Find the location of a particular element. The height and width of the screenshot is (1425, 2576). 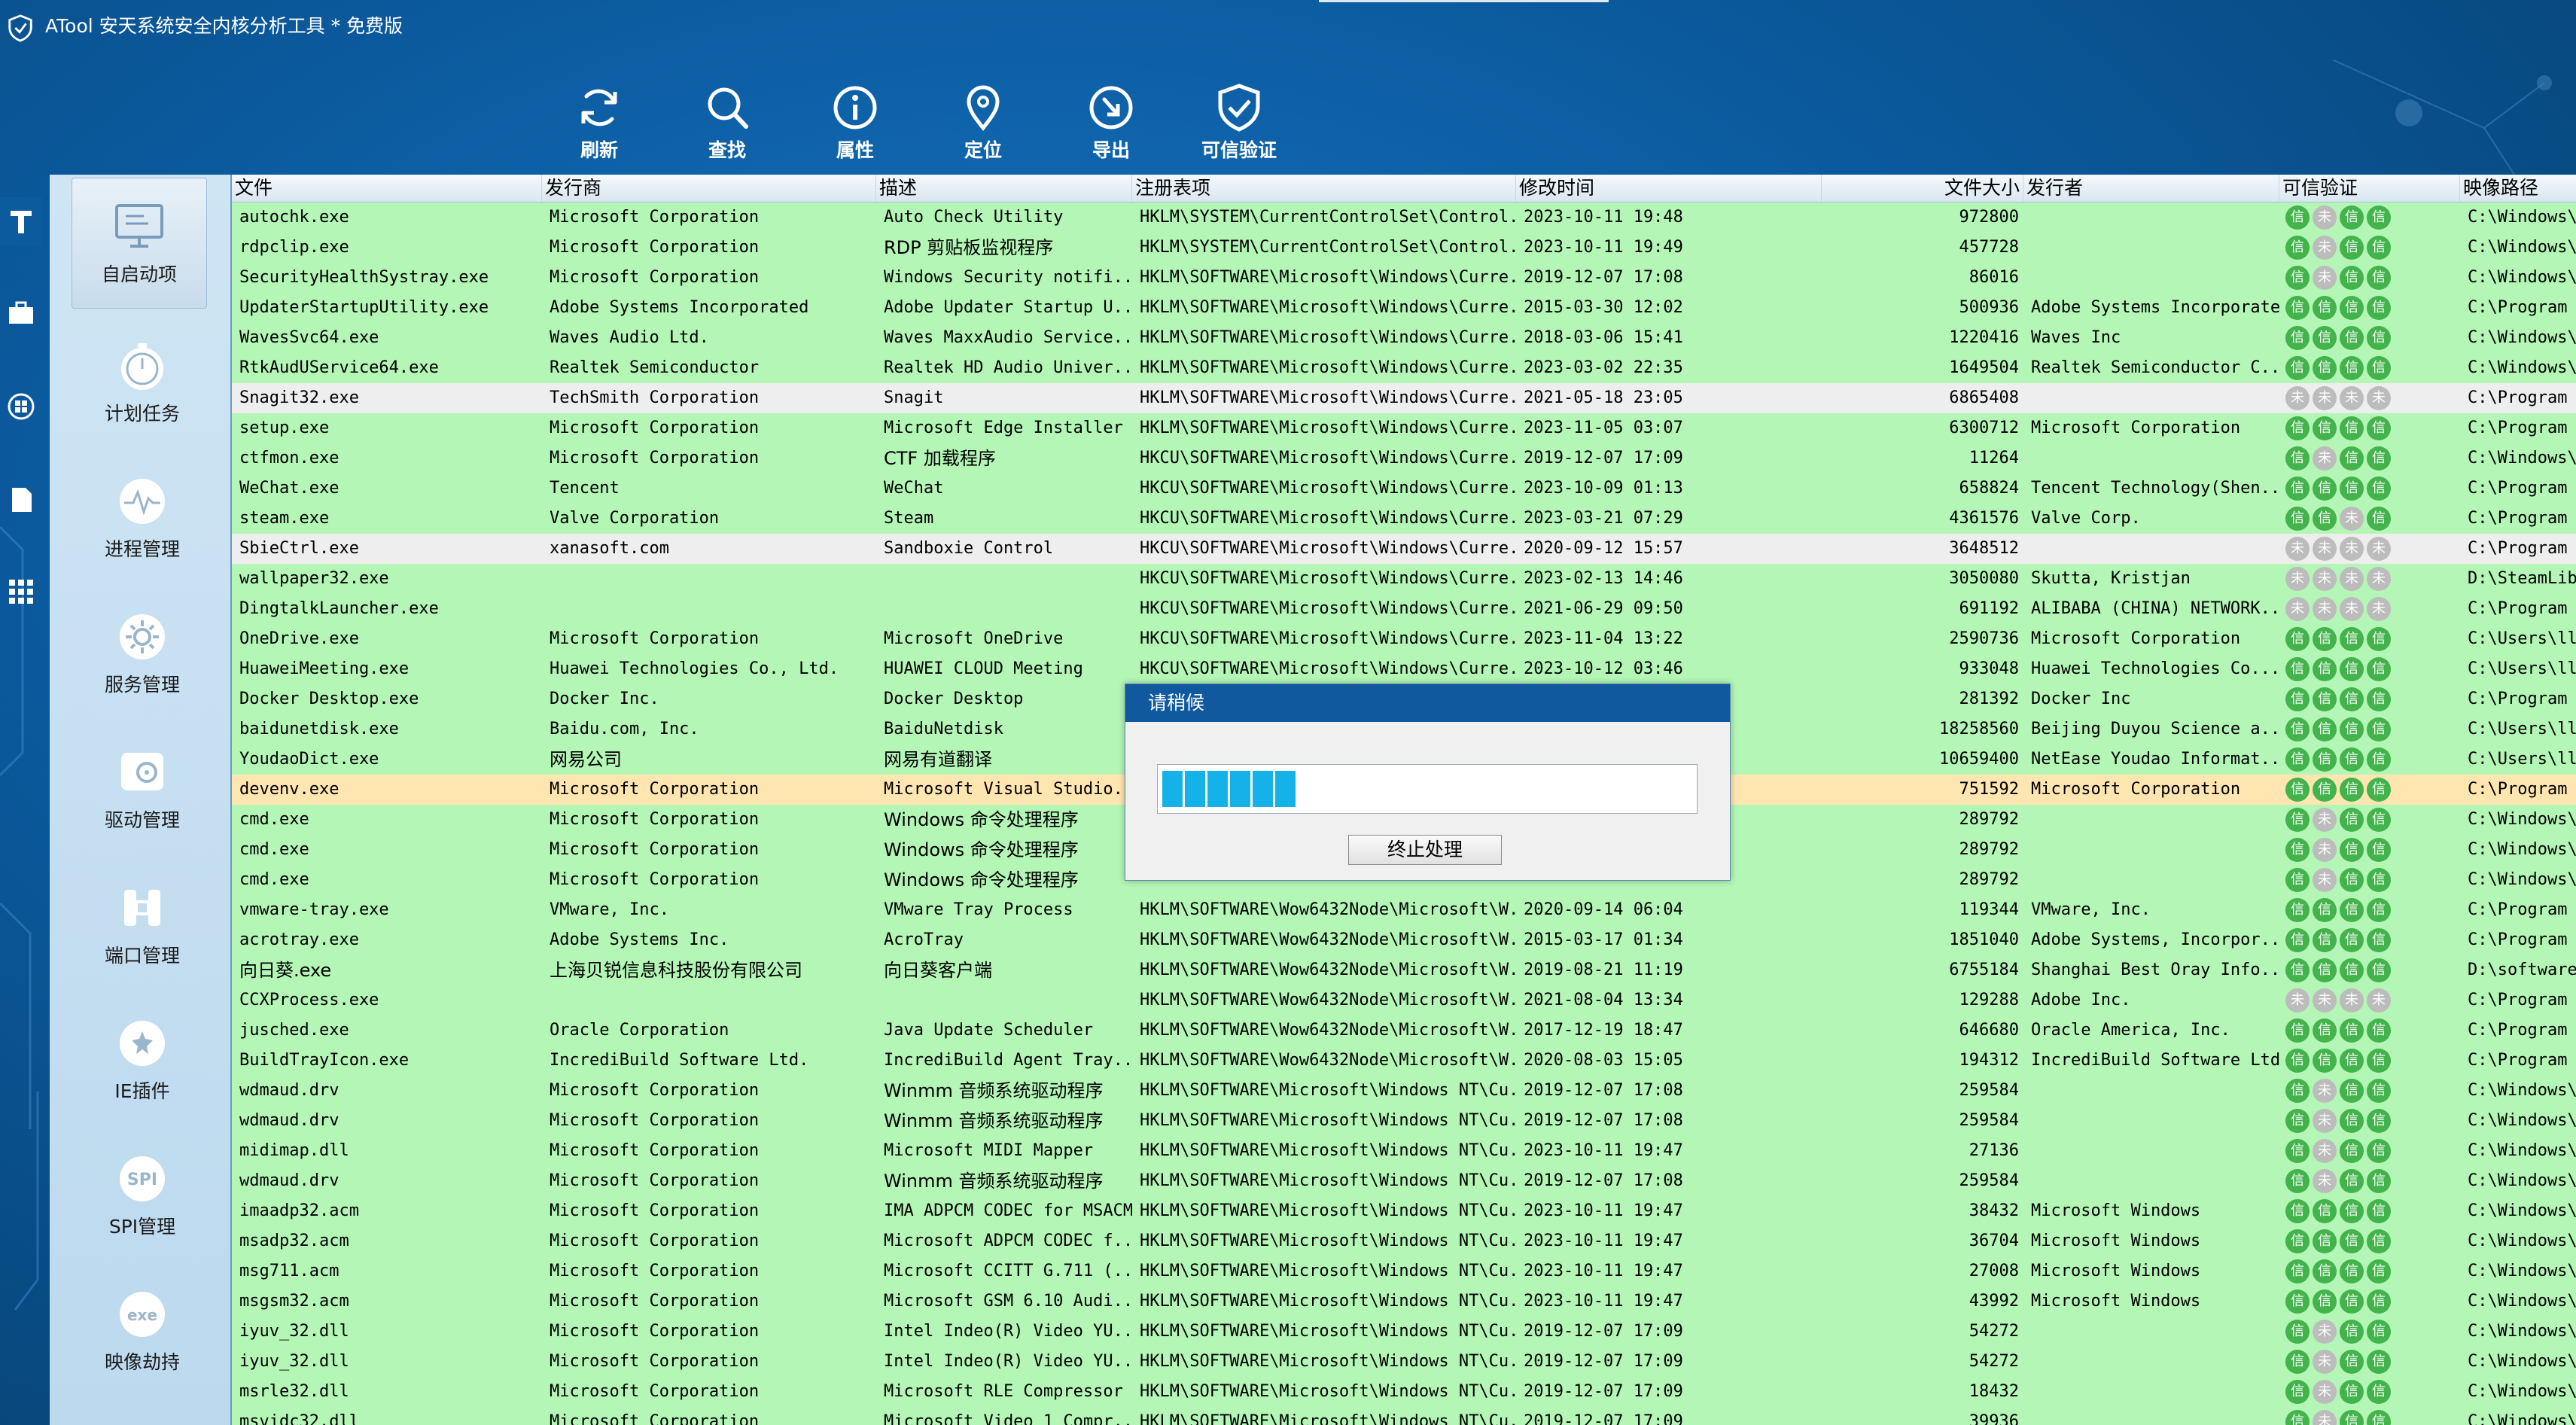

header-col-description: 描述 is located at coordinates (1004, 188).